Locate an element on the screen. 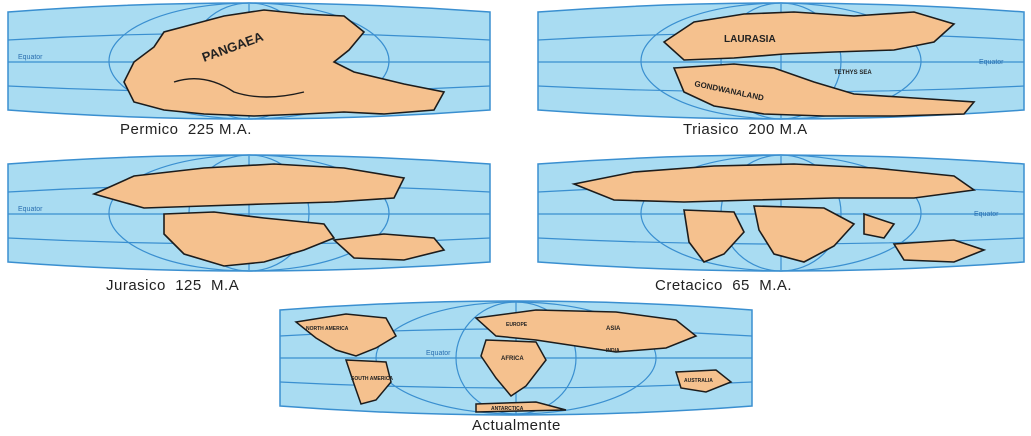 This screenshot has height=436, width=1031. australia-land is located at coordinates (703, 381).